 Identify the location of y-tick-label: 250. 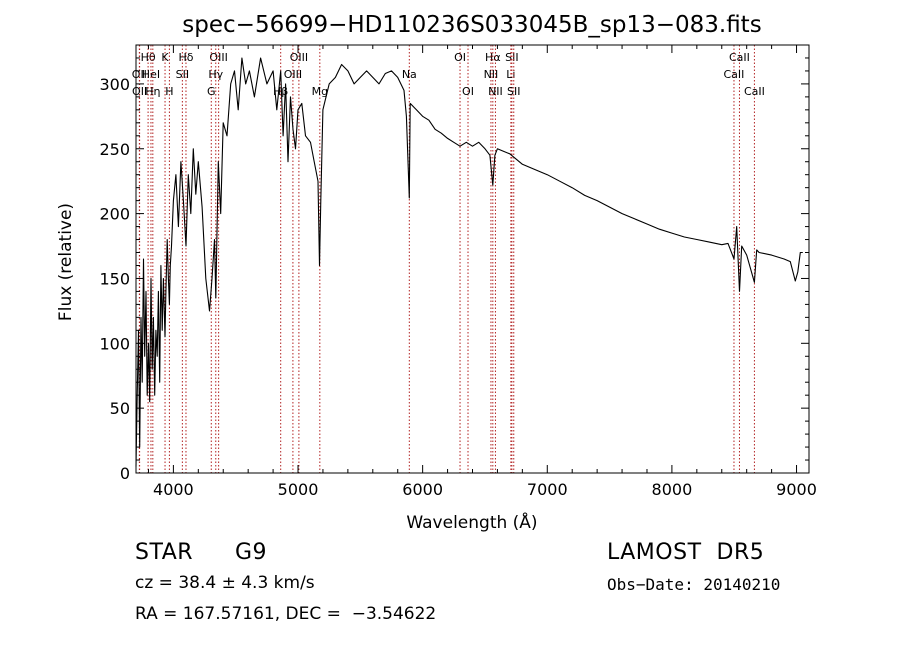
(114, 149).